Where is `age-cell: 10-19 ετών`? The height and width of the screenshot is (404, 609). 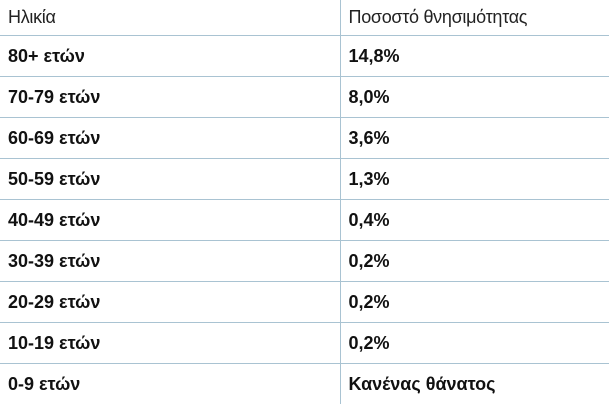
age-cell: 10-19 ετών is located at coordinates (170, 343).